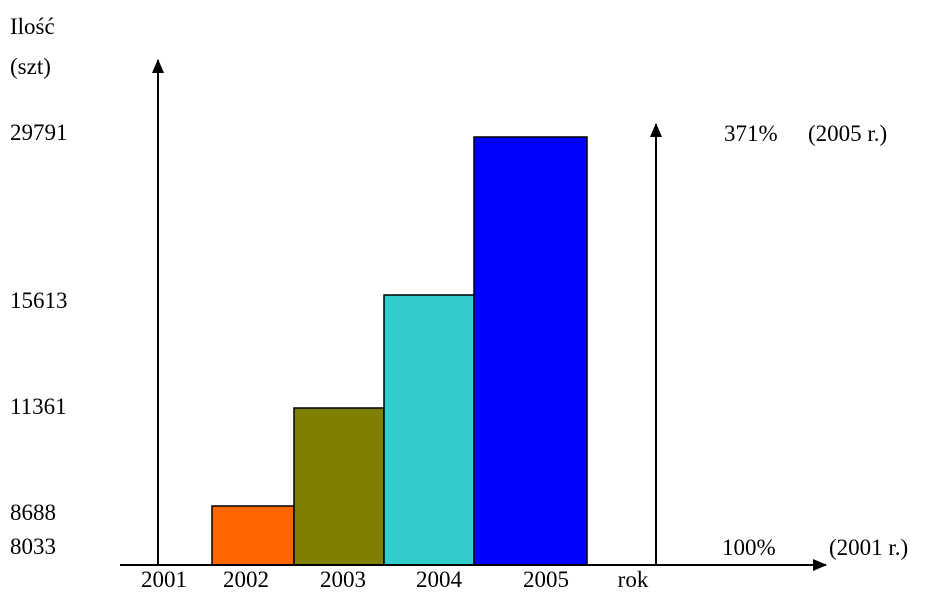 This screenshot has width=945, height=594. What do you see at coordinates (253, 535) in the screenshot?
I see `bar-2002` at bounding box center [253, 535].